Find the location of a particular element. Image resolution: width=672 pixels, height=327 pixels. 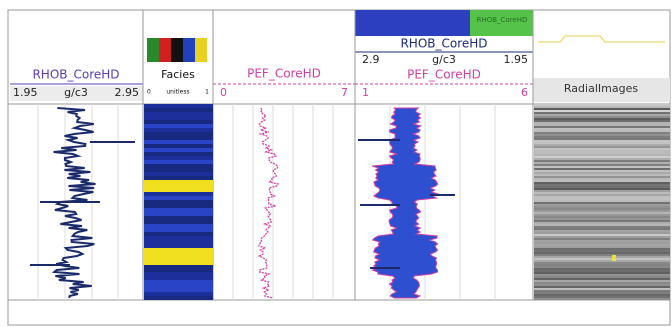

scale-max: 2.95 is located at coordinates (127, 92).